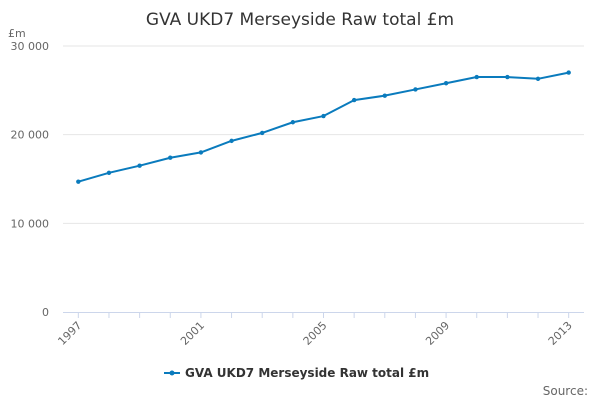 The image size is (600, 400). Describe the element at coordinates (172, 373) in the screenshot. I see `legend-marker-swatch` at that location.